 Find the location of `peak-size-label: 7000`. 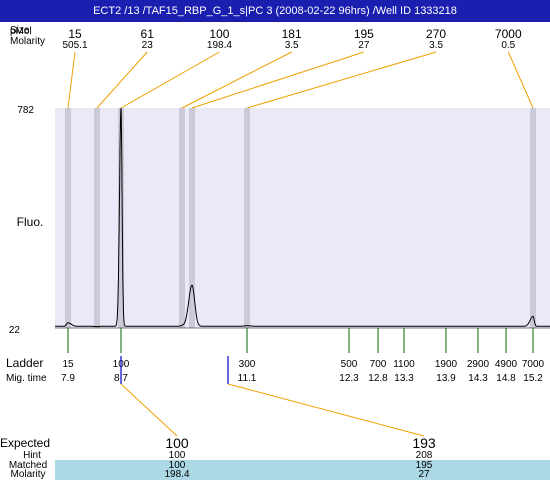

peak-size-label: 7000 is located at coordinates (508, 34).